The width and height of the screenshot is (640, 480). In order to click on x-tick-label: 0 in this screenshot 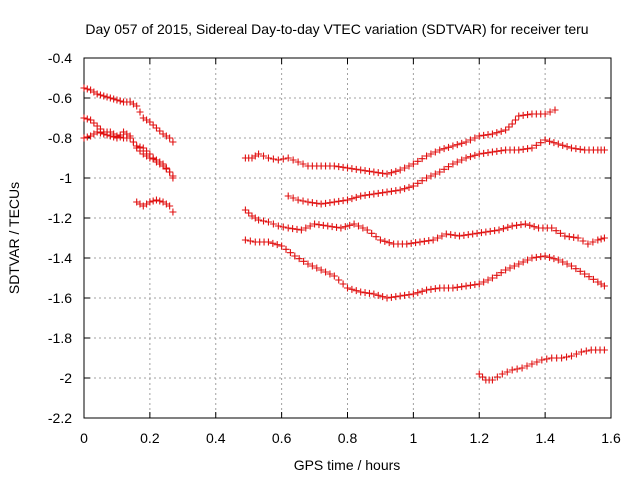, I will do `click(84, 438)`.